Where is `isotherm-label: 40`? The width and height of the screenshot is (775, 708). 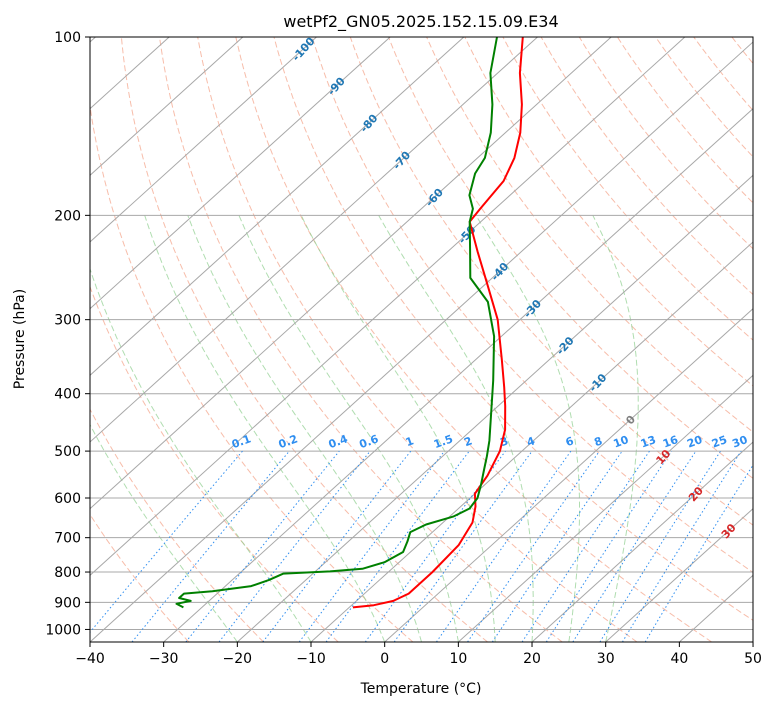
isotherm-label: 40 is located at coordinates (762, 568).